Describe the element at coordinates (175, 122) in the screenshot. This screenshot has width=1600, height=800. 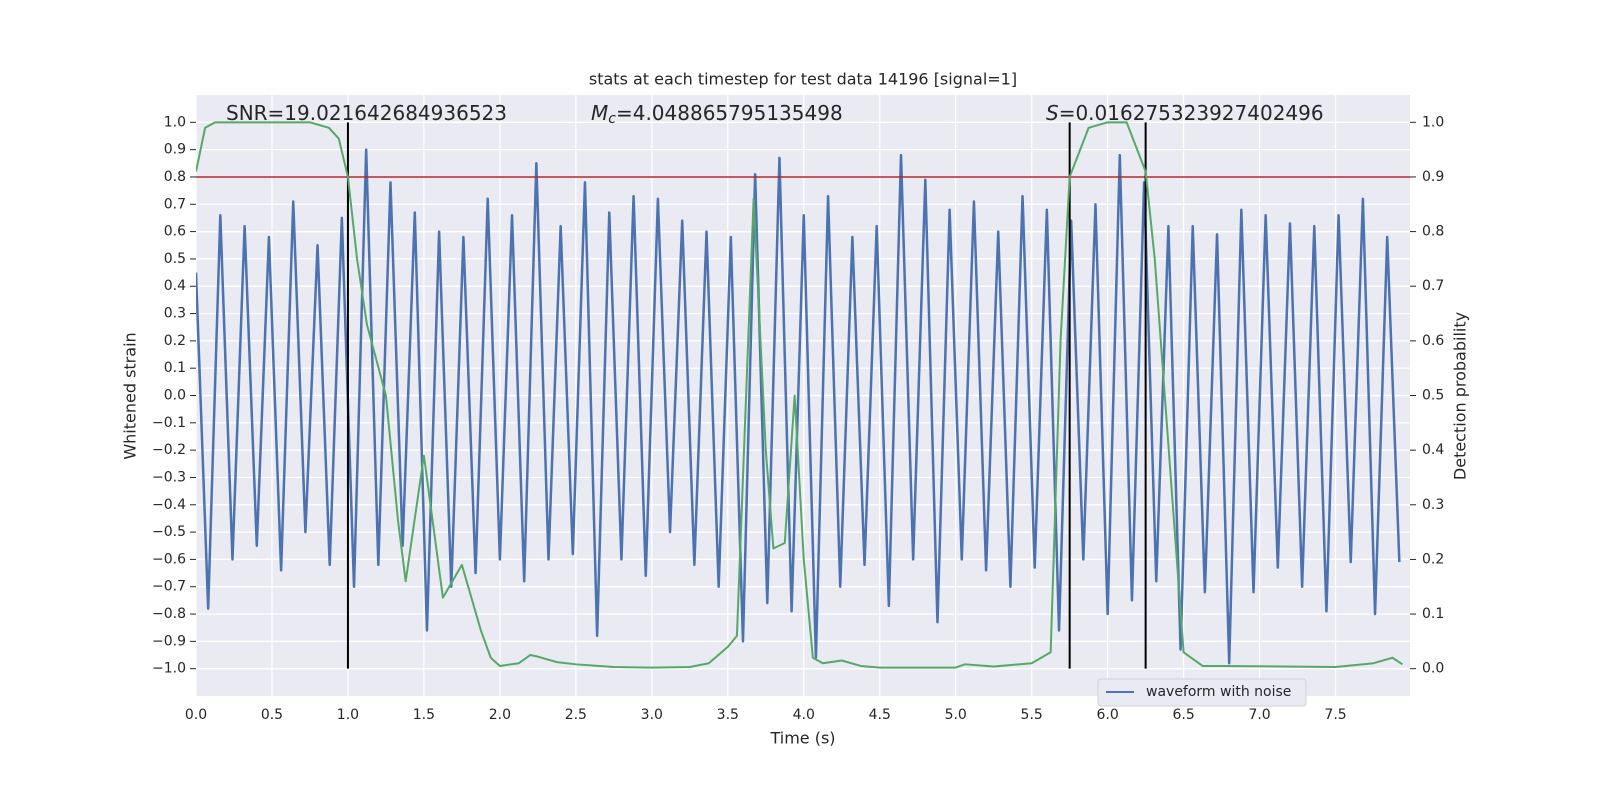
I see `y-tick-label: 1.0` at that location.